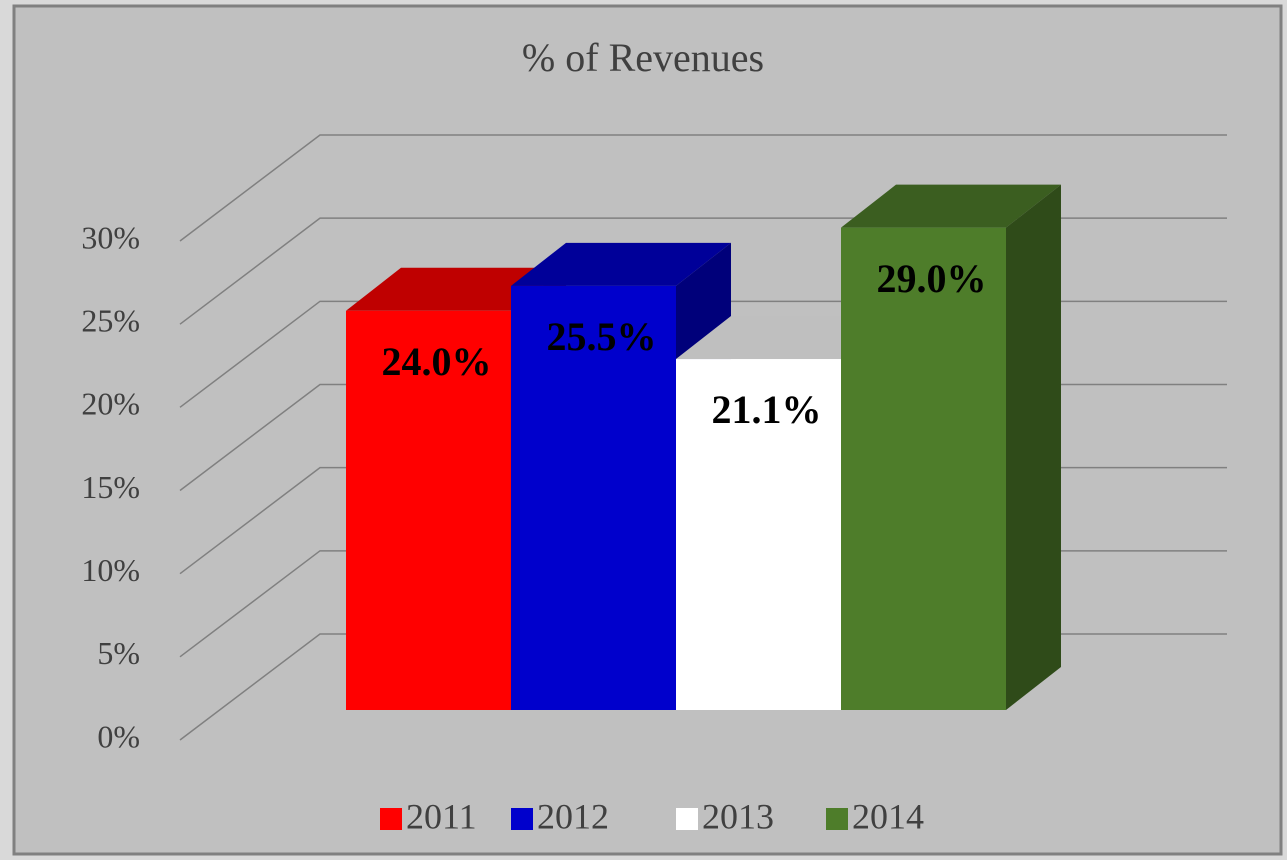  Describe the element at coordinates (110, 570) in the screenshot. I see `y-tick-label: 10%` at that location.